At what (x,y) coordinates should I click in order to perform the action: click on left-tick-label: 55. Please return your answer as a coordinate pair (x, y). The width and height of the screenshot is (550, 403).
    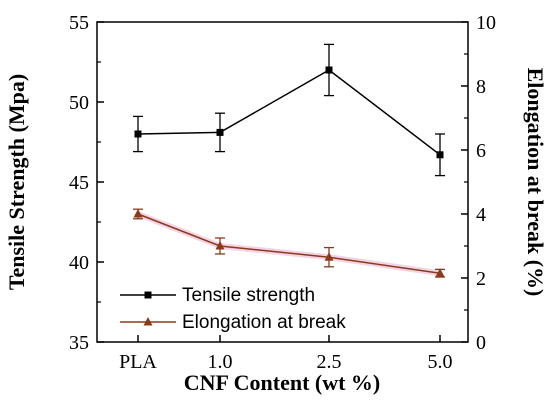
    Looking at the image, I should click on (79, 23).